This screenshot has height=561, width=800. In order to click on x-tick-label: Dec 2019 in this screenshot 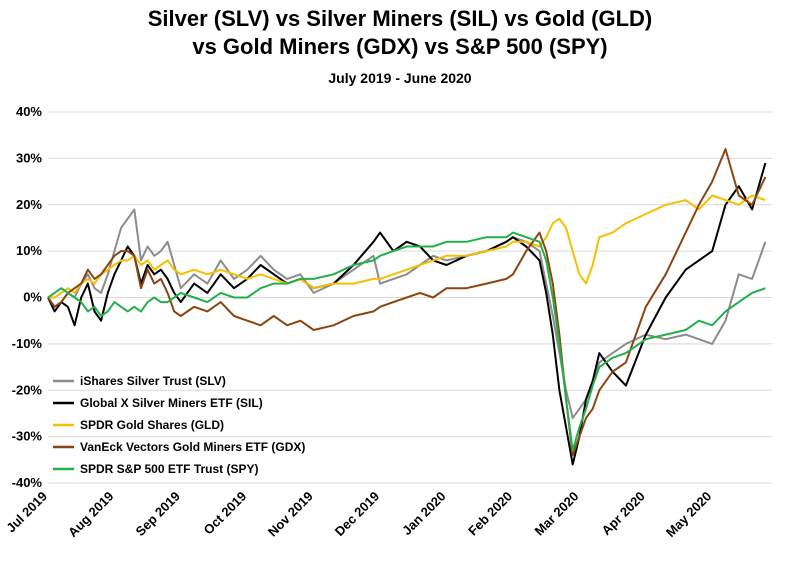, I will do `click(357, 514)`.